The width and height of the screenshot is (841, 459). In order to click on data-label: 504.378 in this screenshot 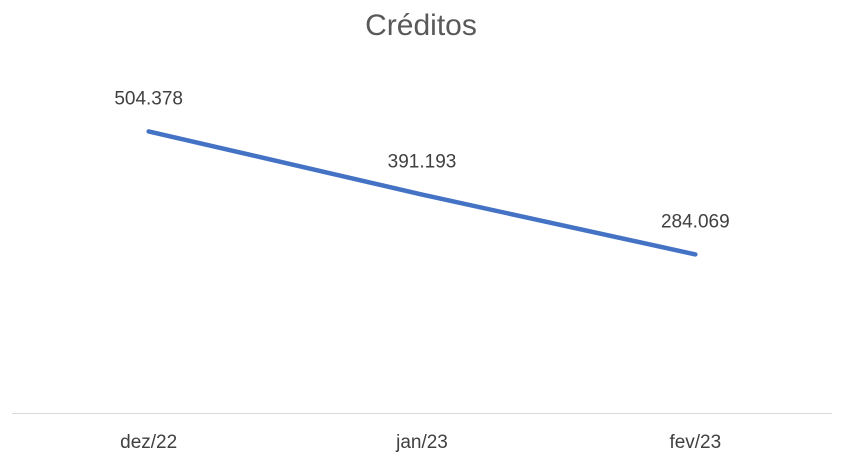, I will do `click(148, 98)`.